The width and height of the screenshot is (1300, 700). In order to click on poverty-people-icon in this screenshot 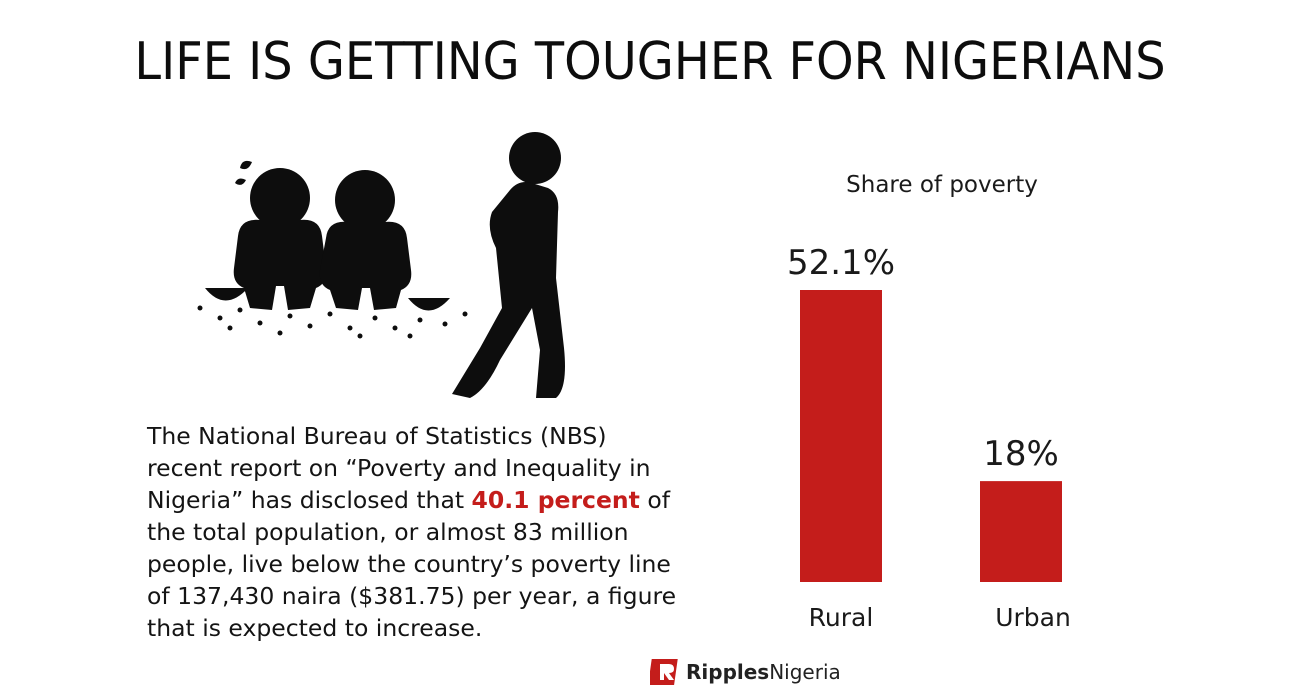, I will do `click(381, 265)`.